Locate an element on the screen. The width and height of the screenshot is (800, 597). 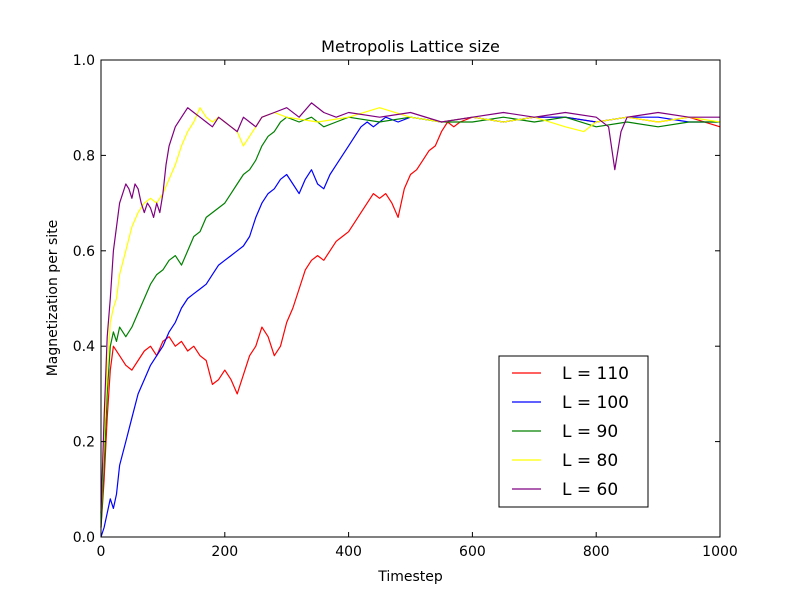
x-tick-label: 600 is located at coordinates (472, 552).